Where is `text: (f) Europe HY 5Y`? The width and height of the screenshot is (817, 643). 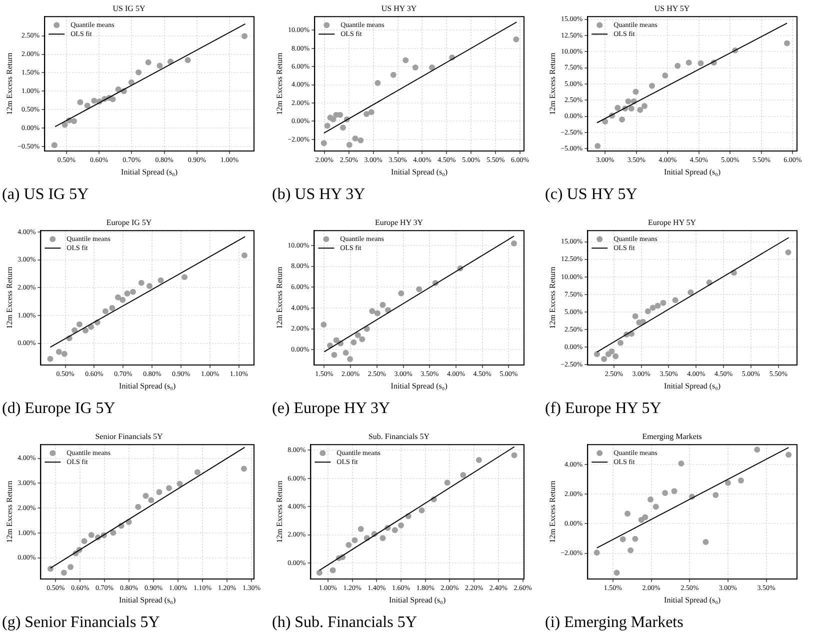
text: (f) Europe HY 5Y is located at coordinates (603, 409).